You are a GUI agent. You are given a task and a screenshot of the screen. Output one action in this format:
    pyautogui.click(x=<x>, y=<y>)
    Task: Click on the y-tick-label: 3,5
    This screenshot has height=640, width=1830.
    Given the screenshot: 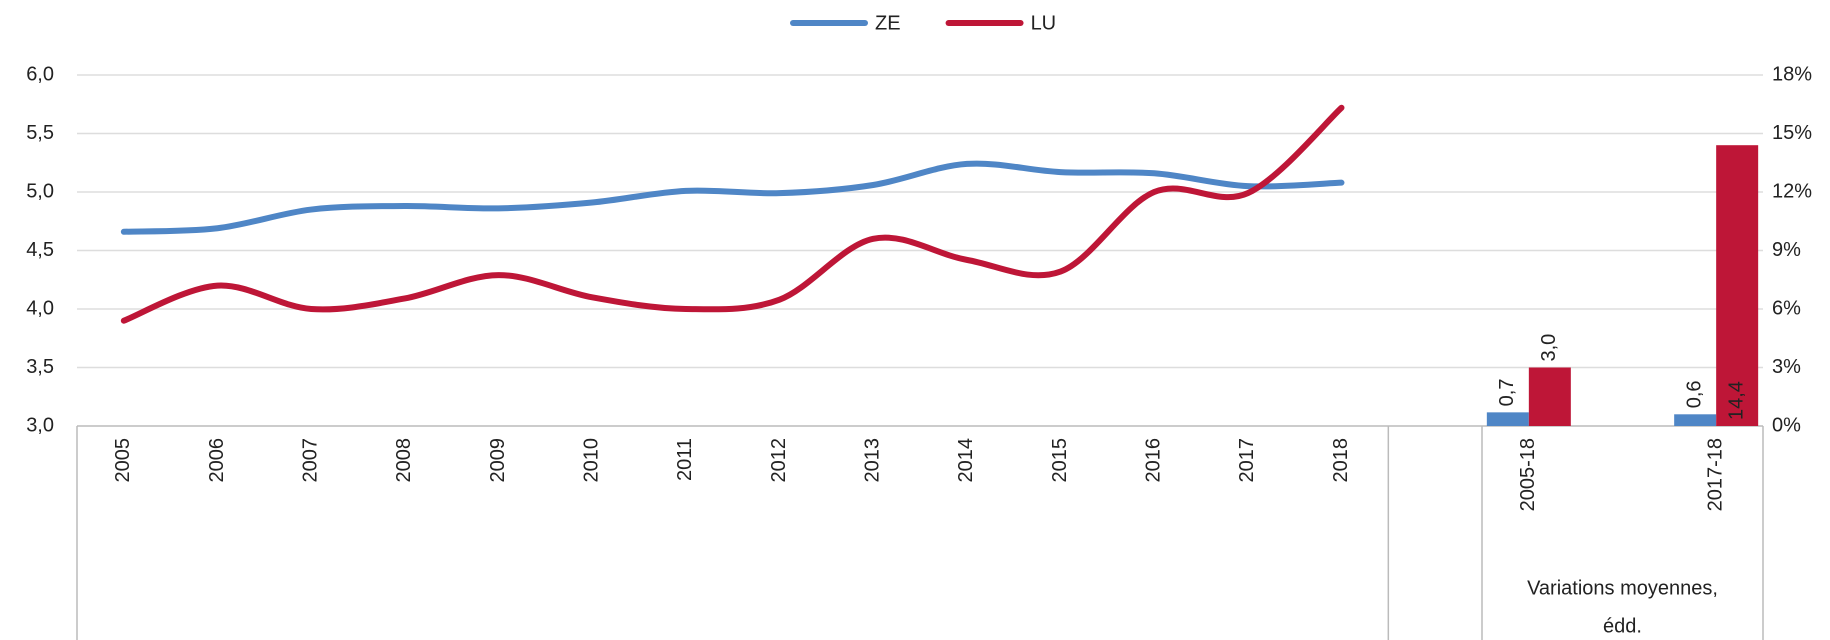 What is the action you would take?
    pyautogui.click(x=40, y=367)
    